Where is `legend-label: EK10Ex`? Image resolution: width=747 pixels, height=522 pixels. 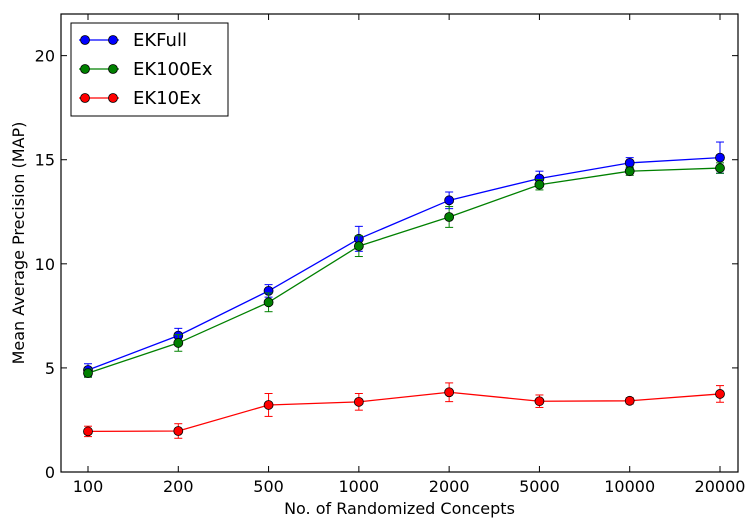
legend-label: EK10Ex is located at coordinates (167, 98).